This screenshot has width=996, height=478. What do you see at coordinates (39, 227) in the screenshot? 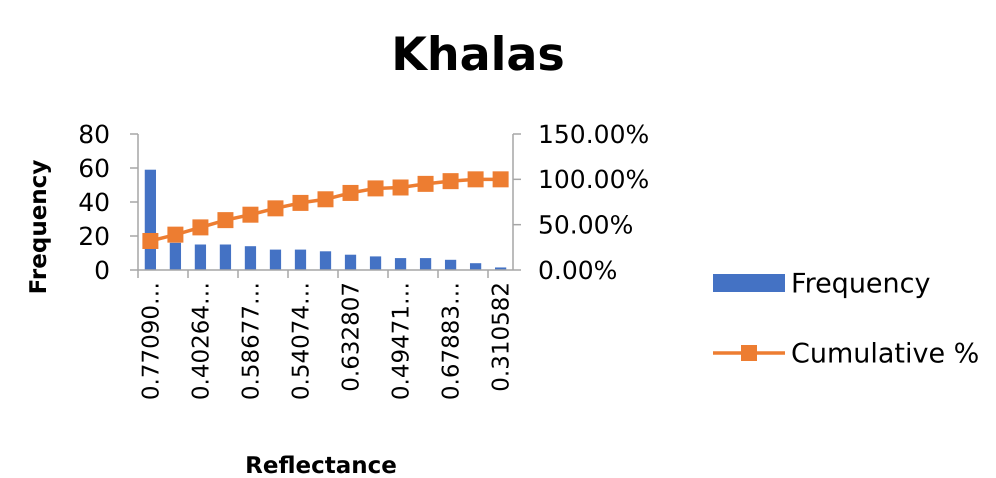
I see `y-axis-title: Frequency` at bounding box center [39, 227].